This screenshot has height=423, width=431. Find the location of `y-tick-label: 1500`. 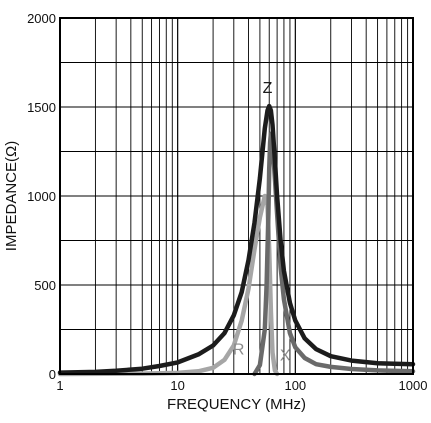

y-tick-label: 1500 is located at coordinates (41, 107).